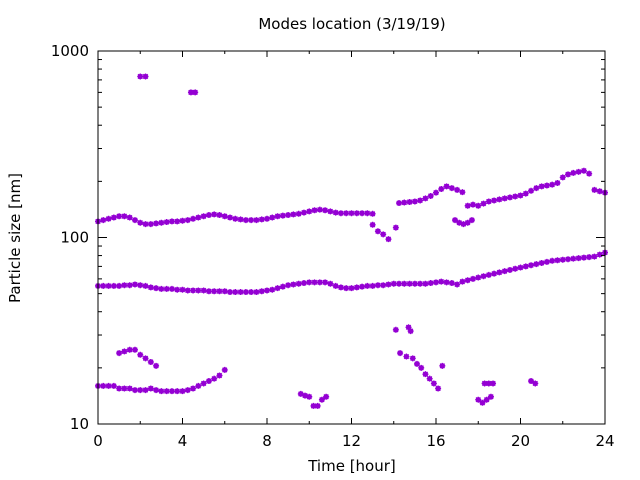  What do you see at coordinates (70, 51) in the screenshot?
I see `y-tick-label: 1000` at bounding box center [70, 51].